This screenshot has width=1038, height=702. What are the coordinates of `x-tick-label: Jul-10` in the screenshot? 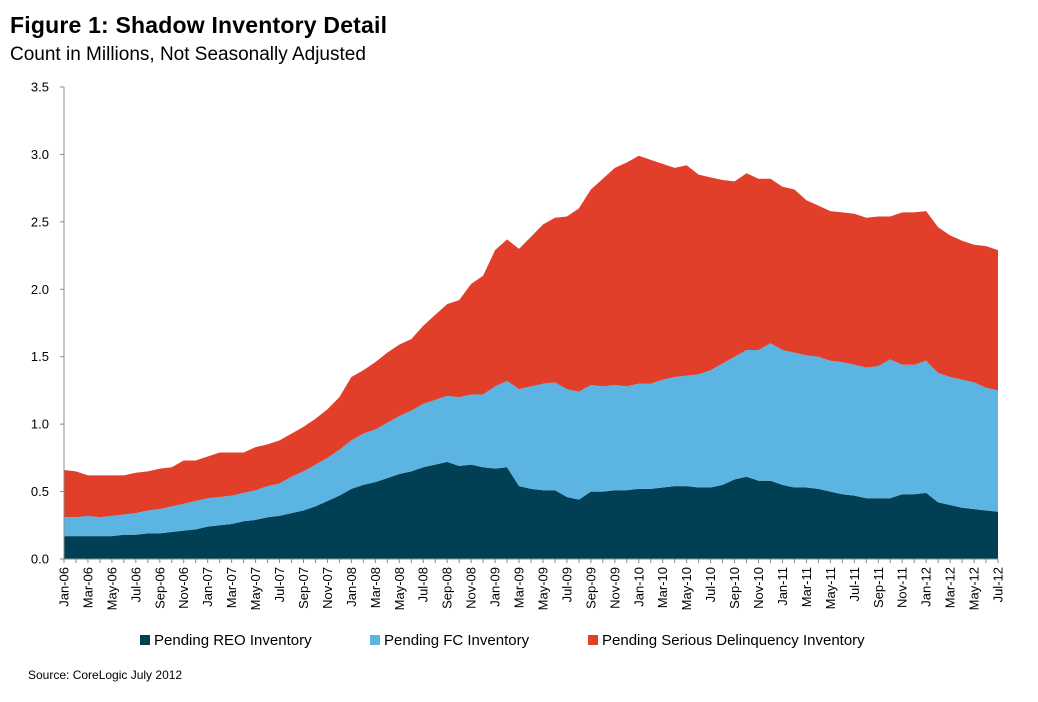 It's located at (710, 584).